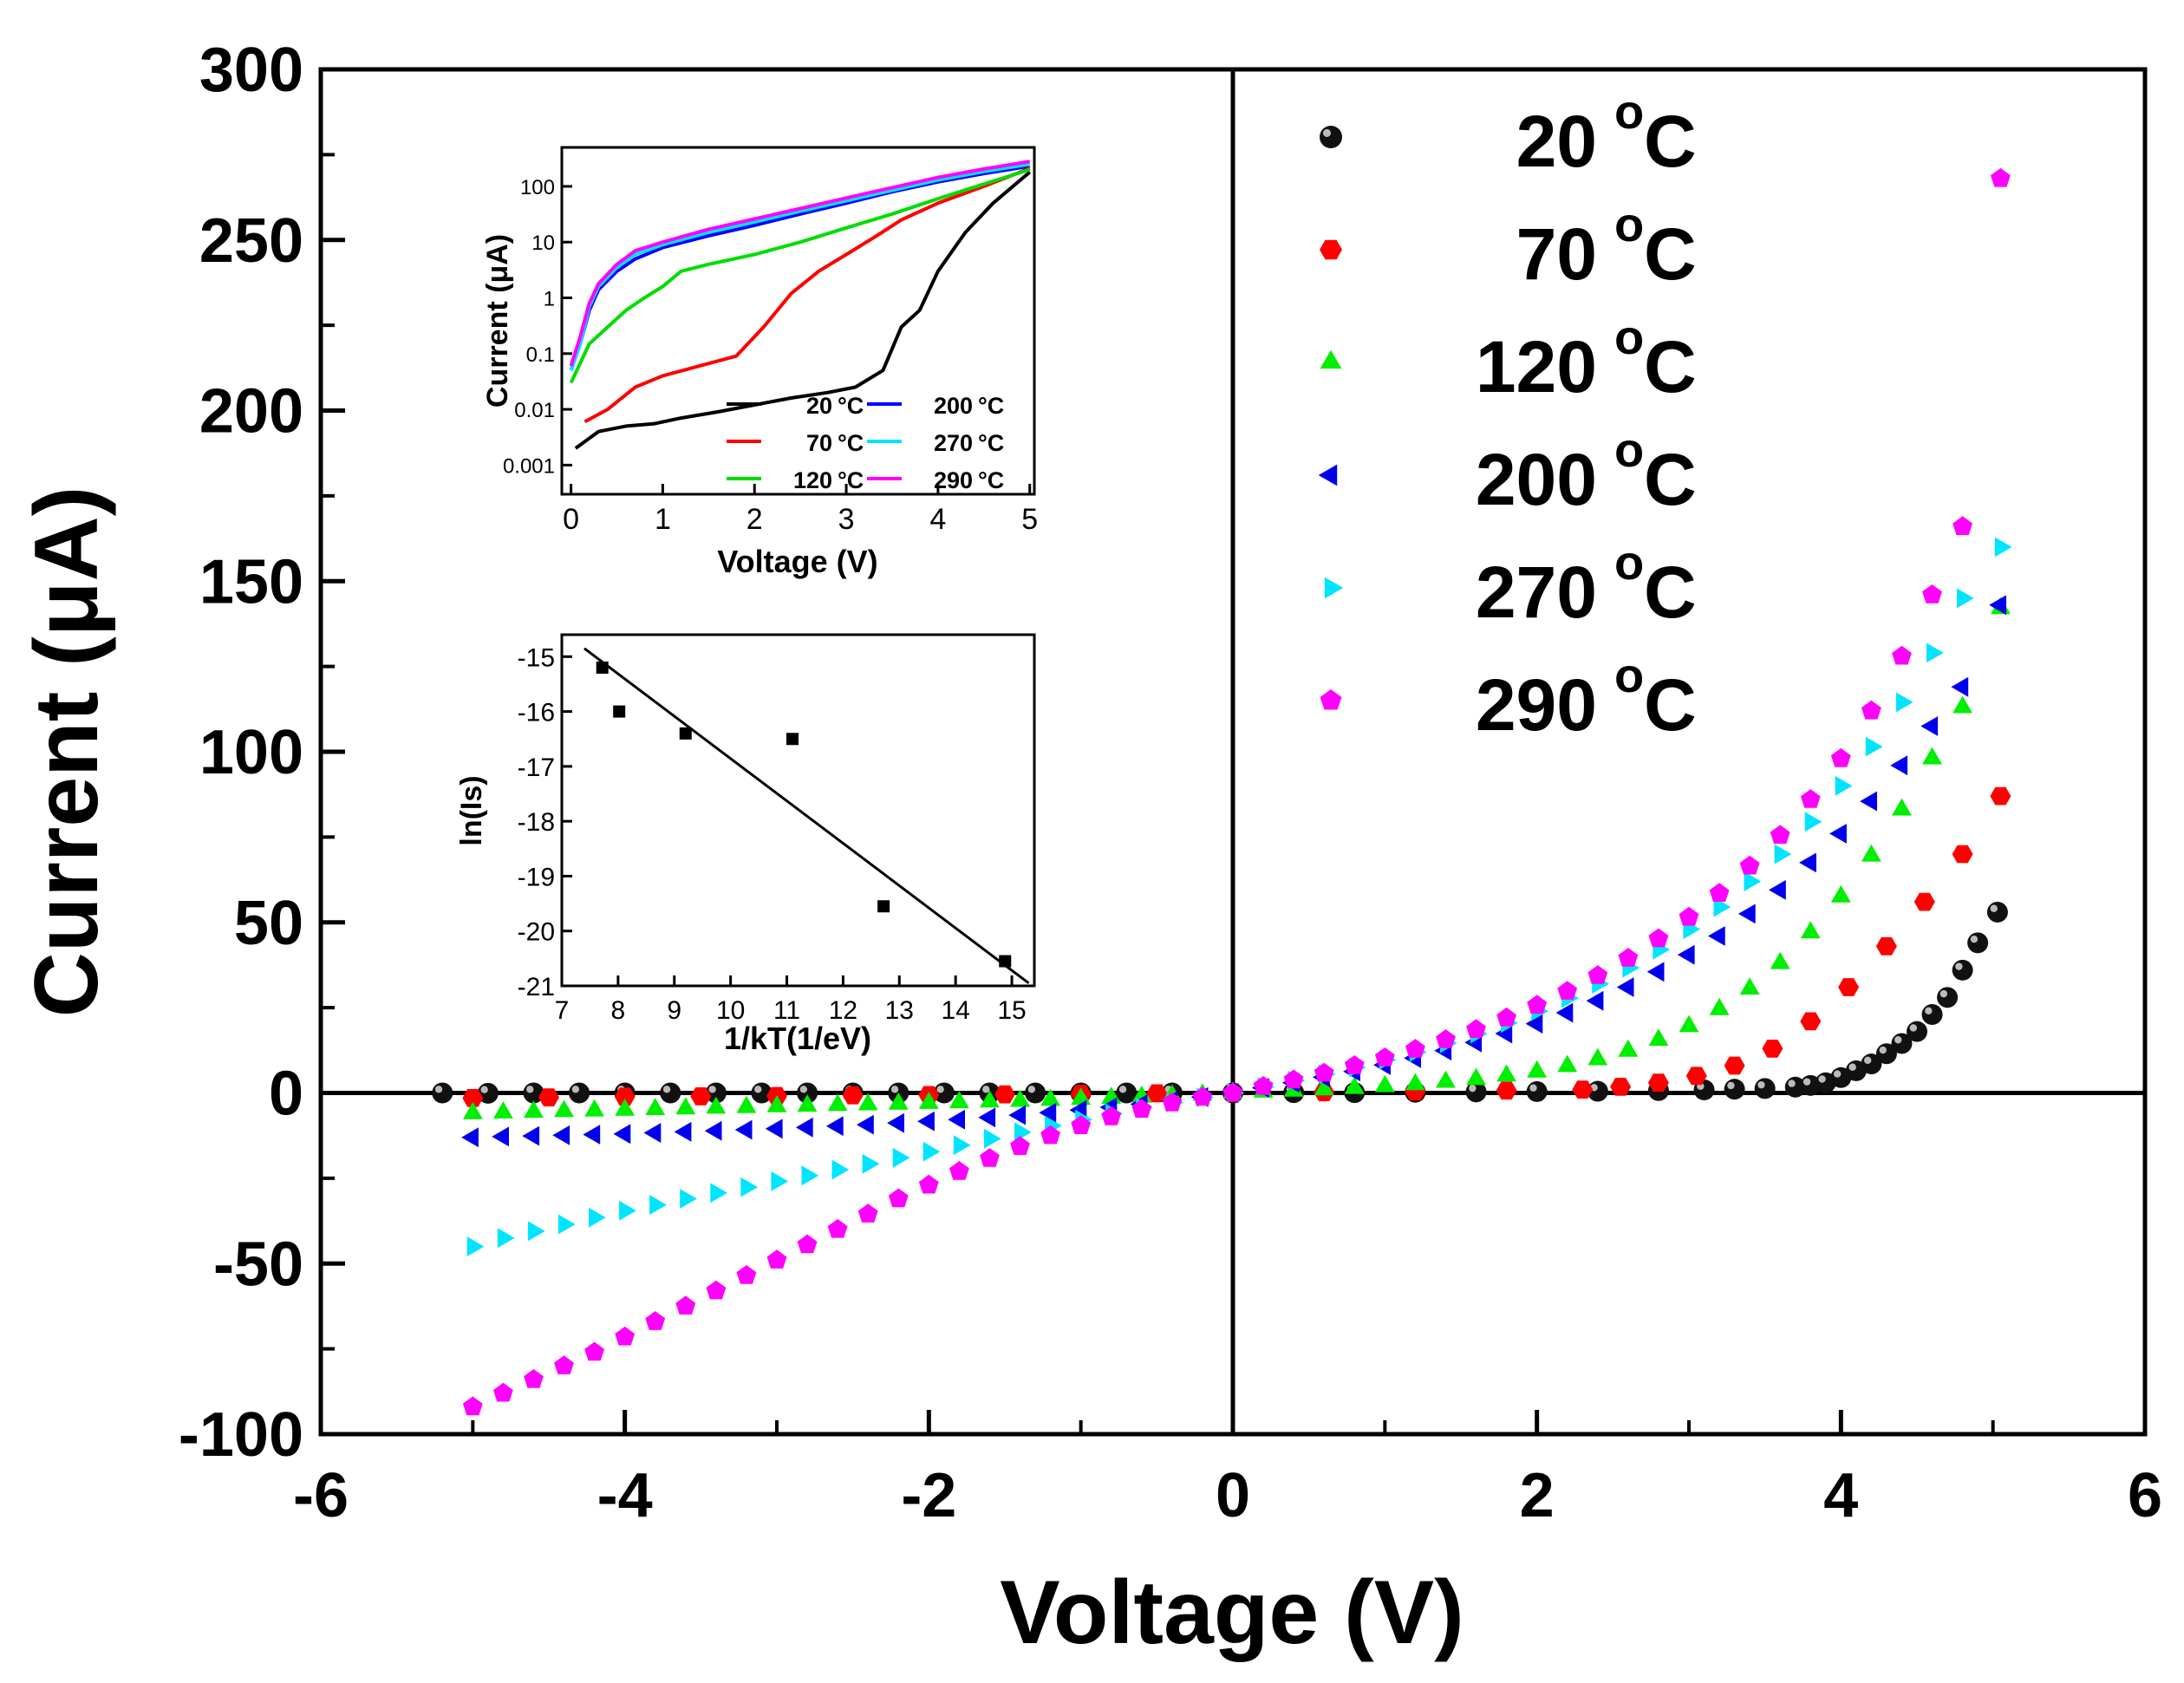 This screenshot has width=2184, height=1683. What do you see at coordinates (797, 1038) in the screenshot?
I see `inset-arrhenius-x-axis-title: 1/kT(1/eV)` at bounding box center [797, 1038].